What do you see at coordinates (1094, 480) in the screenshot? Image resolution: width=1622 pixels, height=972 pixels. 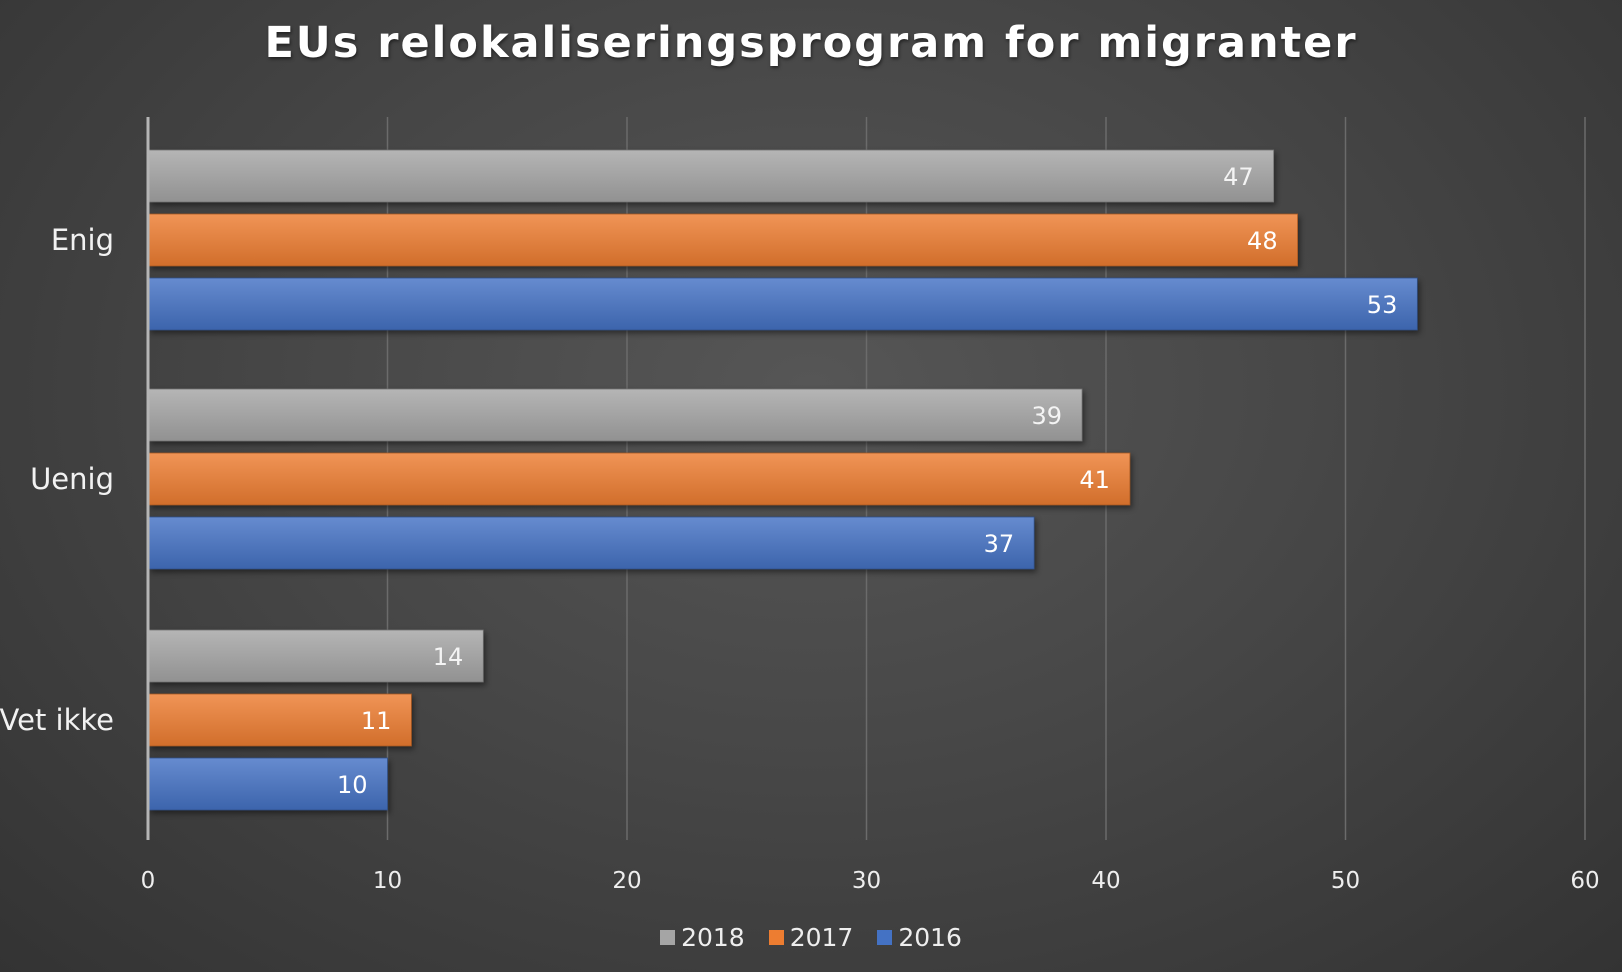 I see `data-label: 41` at bounding box center [1094, 480].